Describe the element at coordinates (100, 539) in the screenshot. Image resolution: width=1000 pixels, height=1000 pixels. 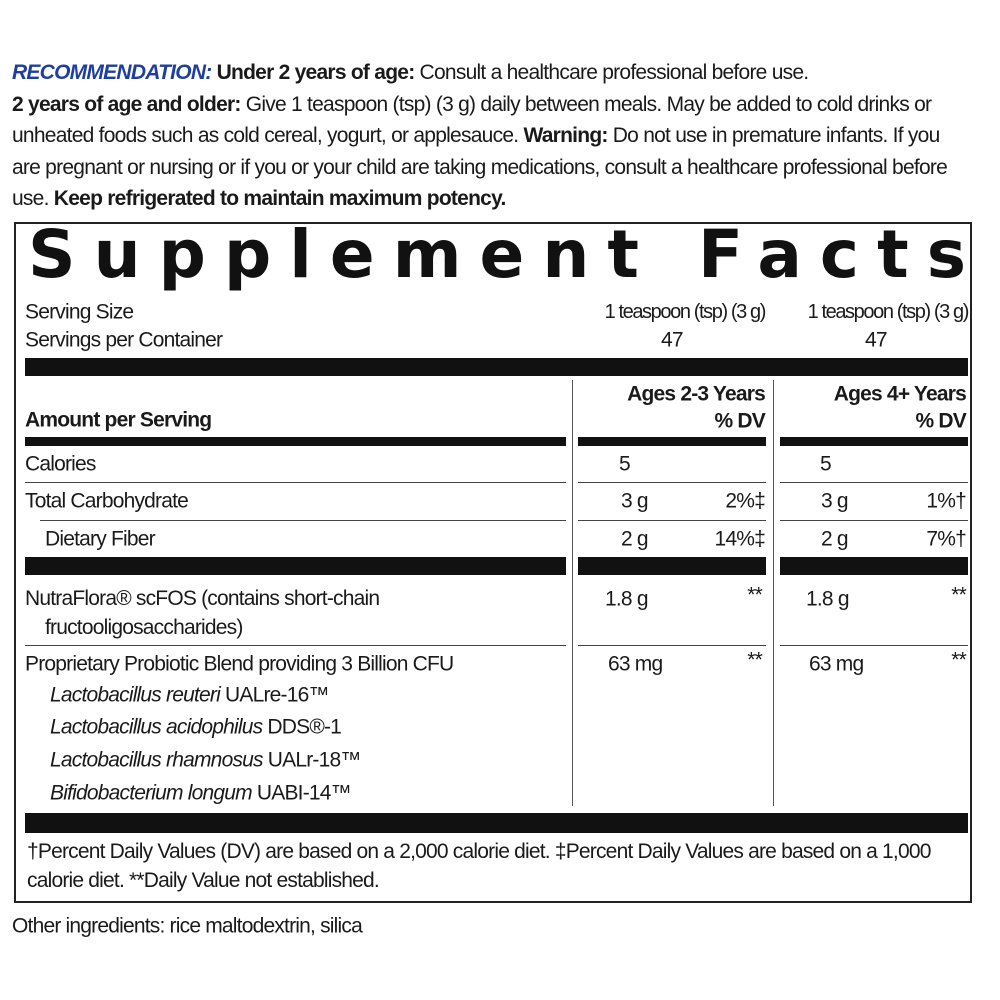
I see `row-name: Dietary Fiber` at that location.